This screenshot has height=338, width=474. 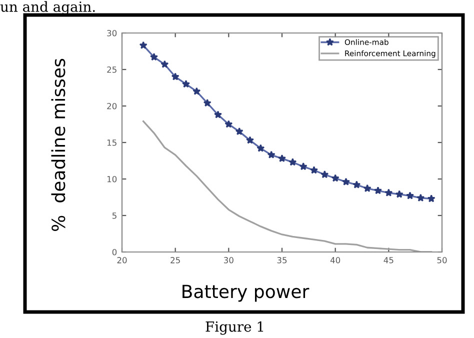 What do you see at coordinates (47, 8) in the screenshot?
I see `text: un and again.` at bounding box center [47, 8].